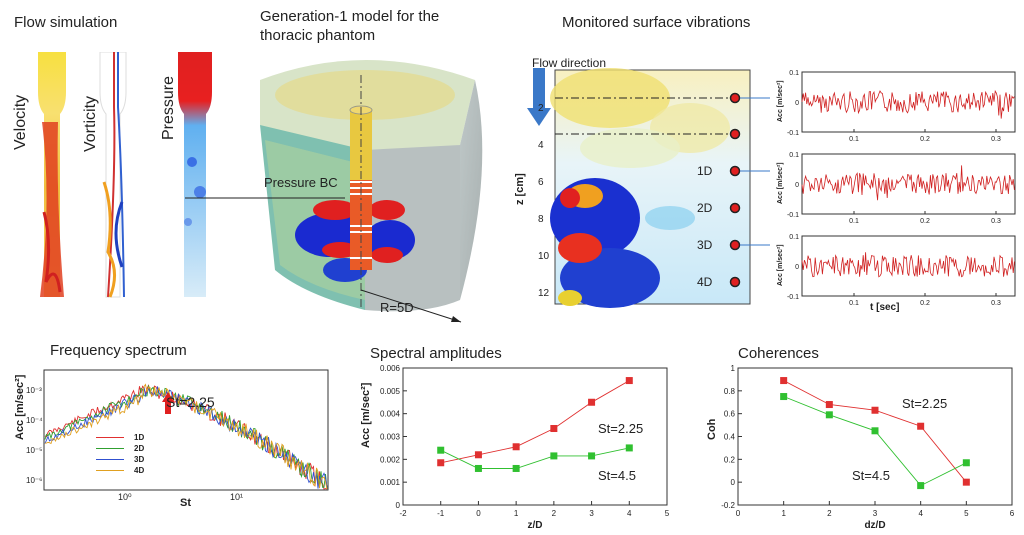  I want to click on spectrum-chart, so click(186, 430).